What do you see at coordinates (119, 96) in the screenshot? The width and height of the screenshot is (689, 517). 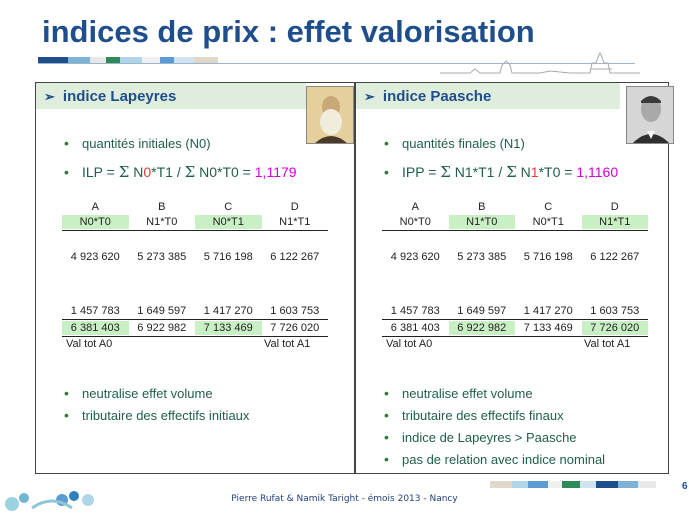 I see `heading-label: indice Lapeyres` at bounding box center [119, 96].